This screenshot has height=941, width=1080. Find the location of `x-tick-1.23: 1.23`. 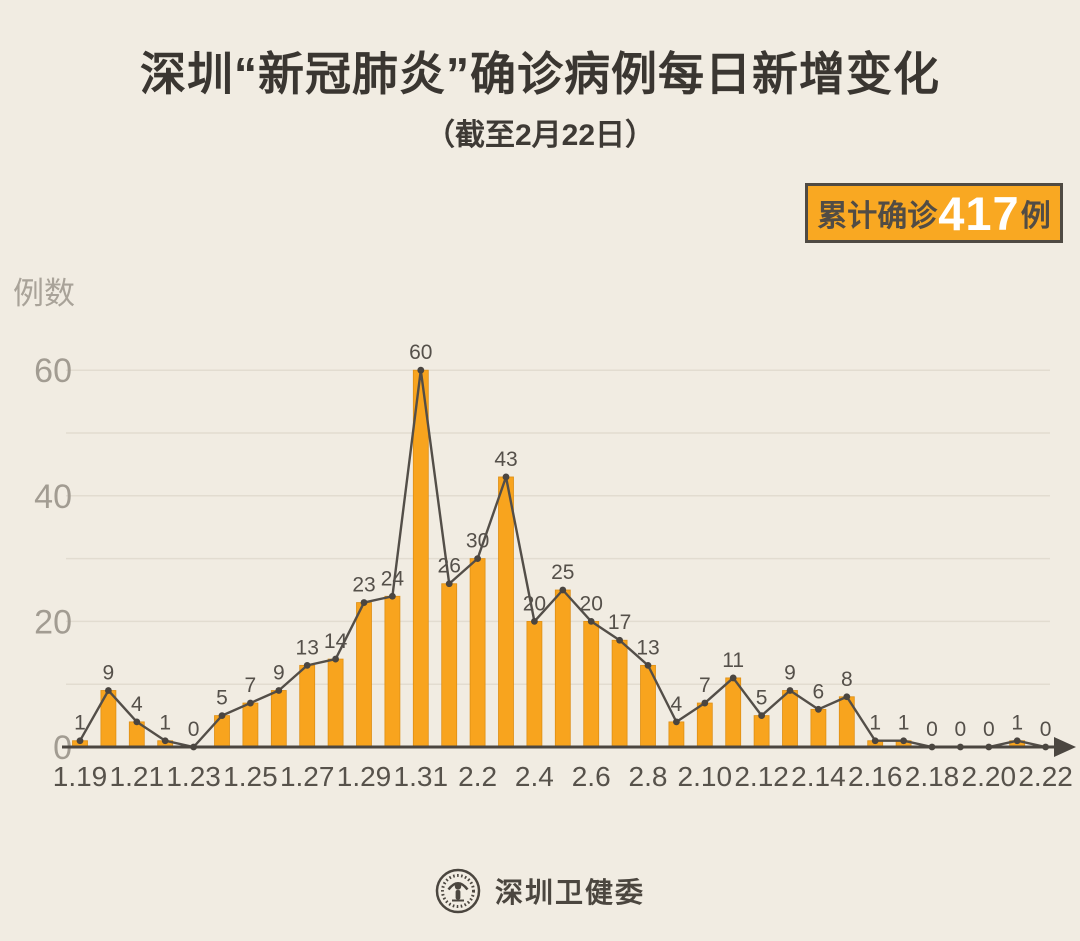

x-tick-1.23: 1.23 is located at coordinates (193, 776).